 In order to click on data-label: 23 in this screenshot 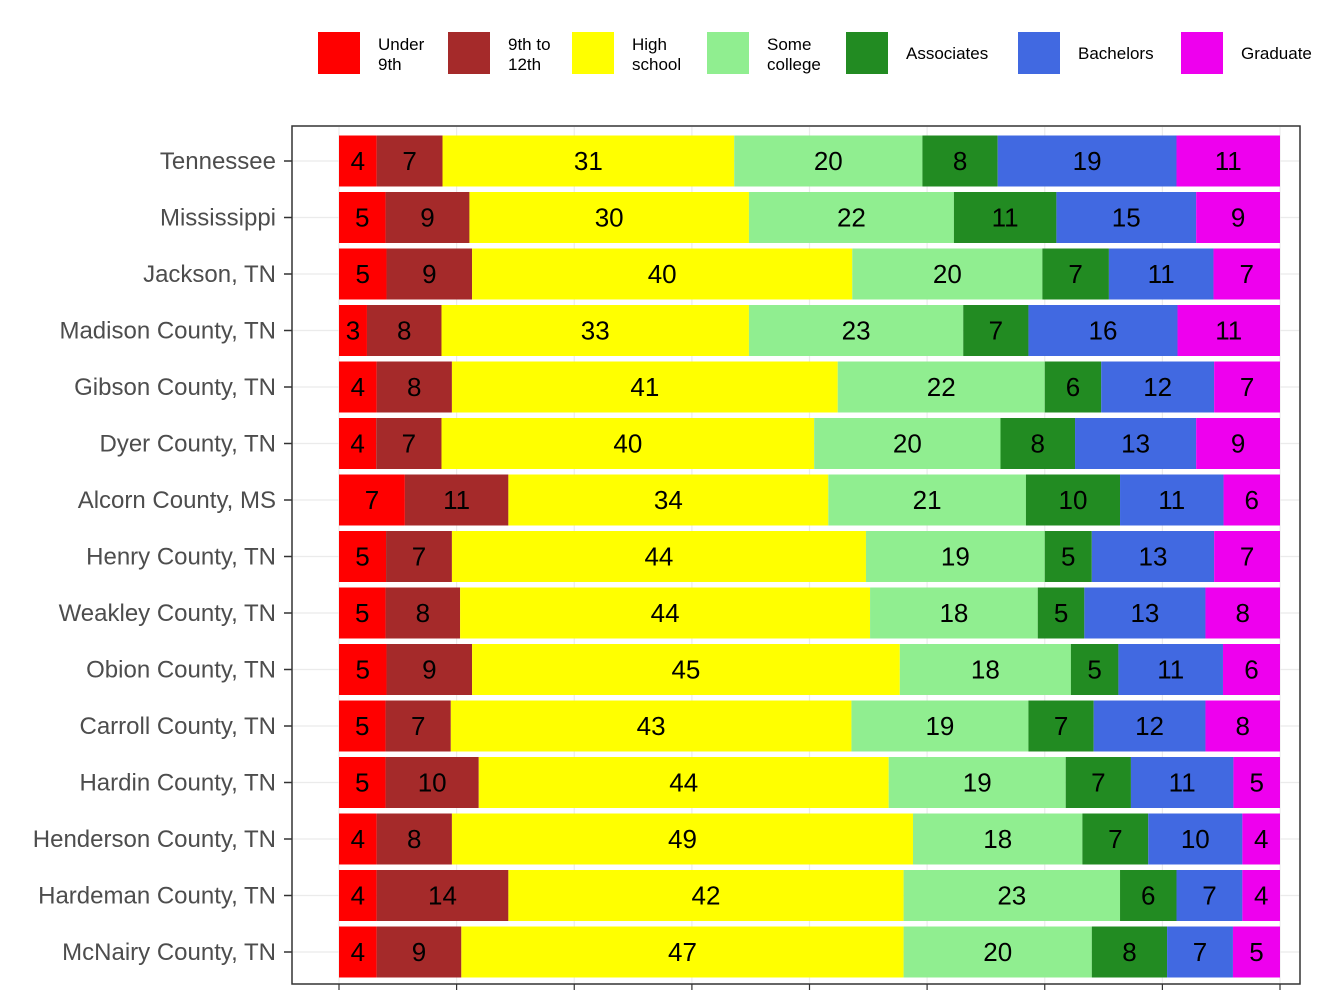, I will do `click(856, 331)`.